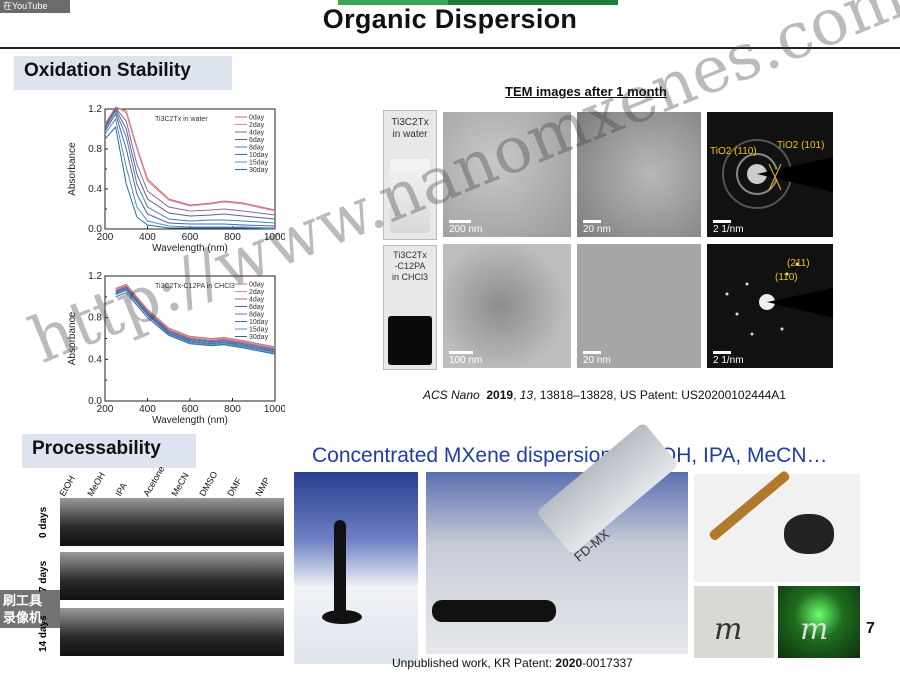  Describe the element at coordinates (798, 263) in the screenshot. I see `saed-label-211: (211)` at that location.